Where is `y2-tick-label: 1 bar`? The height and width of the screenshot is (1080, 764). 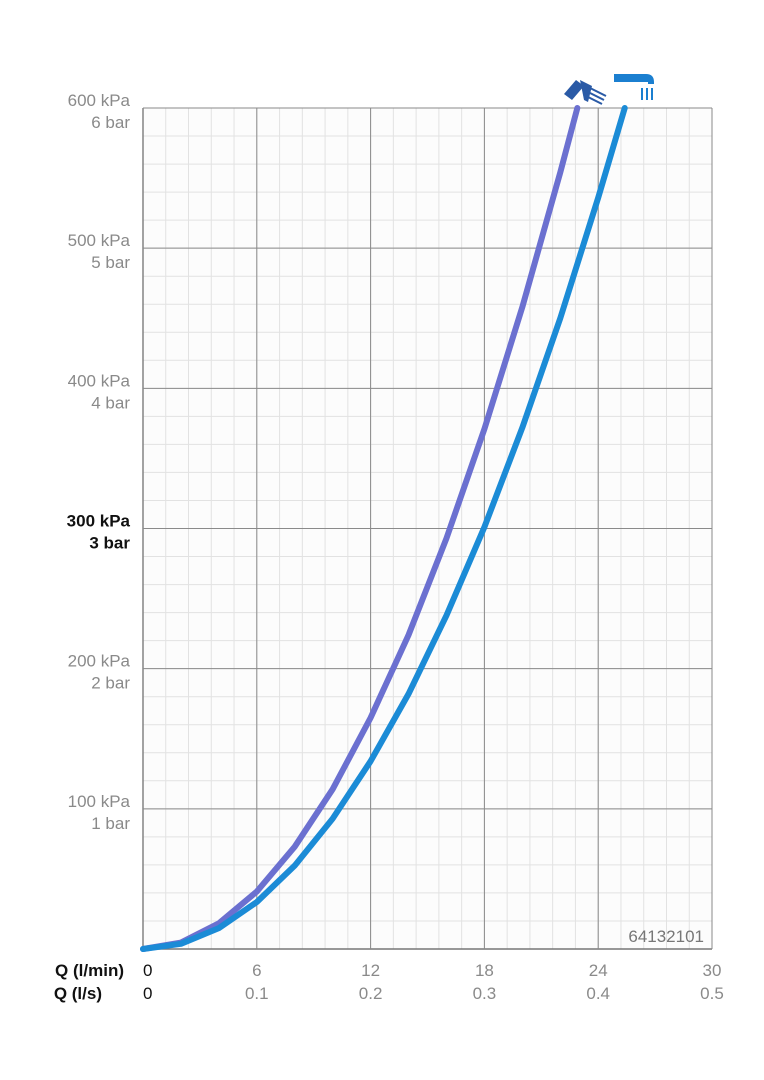 y2-tick-label: 1 bar is located at coordinates (110, 823).